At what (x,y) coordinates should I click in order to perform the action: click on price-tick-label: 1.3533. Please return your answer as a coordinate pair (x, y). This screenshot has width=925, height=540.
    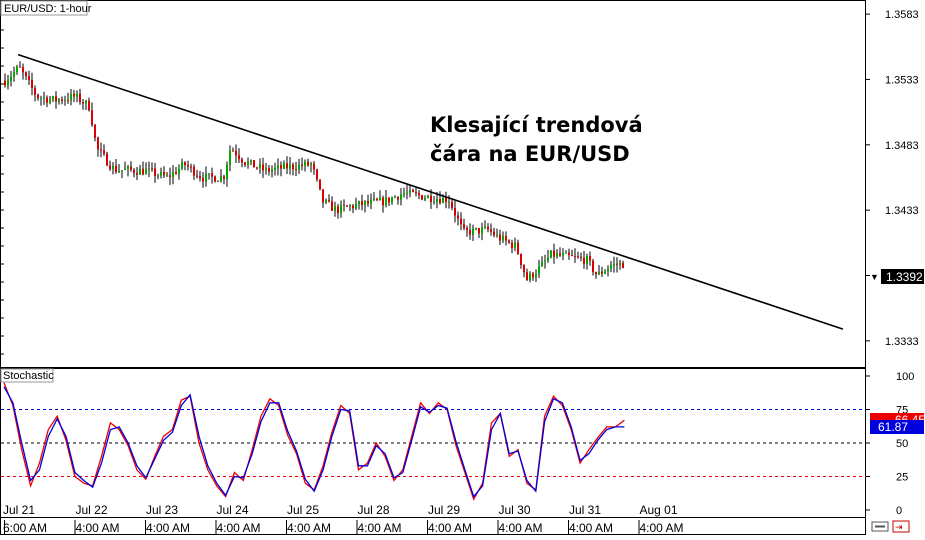
    Looking at the image, I should click on (902, 80).